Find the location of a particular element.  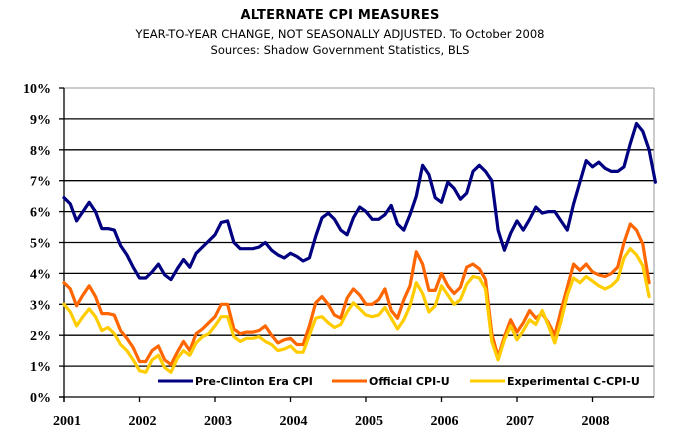

y-tick-label: 7% is located at coordinates (40, 182).